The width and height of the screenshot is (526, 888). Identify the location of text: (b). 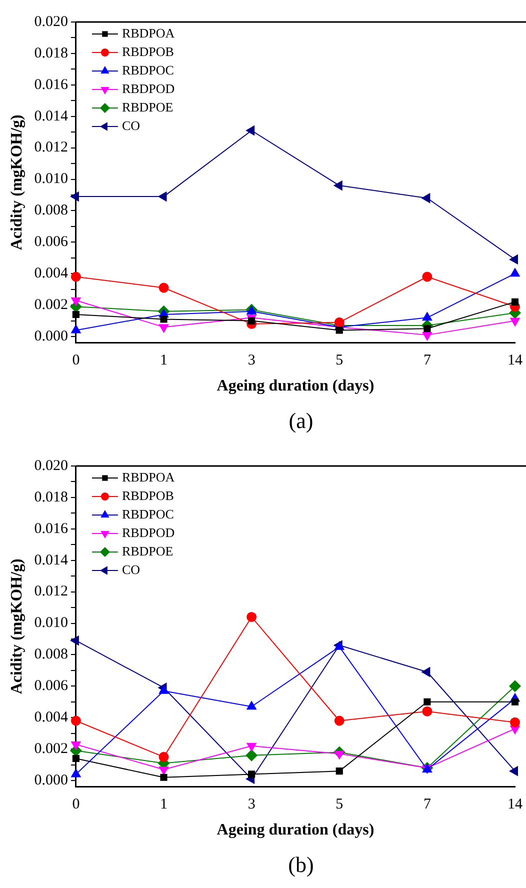
(301, 864).